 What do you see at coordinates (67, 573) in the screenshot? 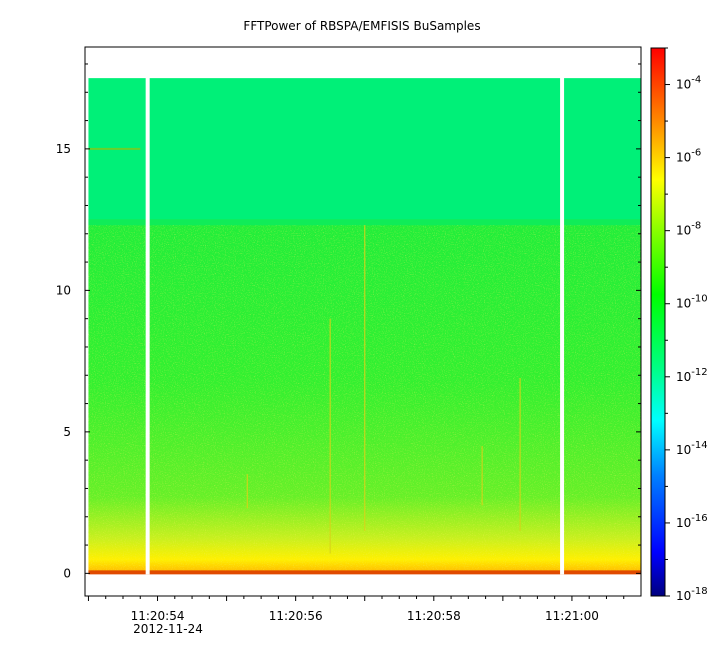
I see `y-tick-label: 0` at bounding box center [67, 573].